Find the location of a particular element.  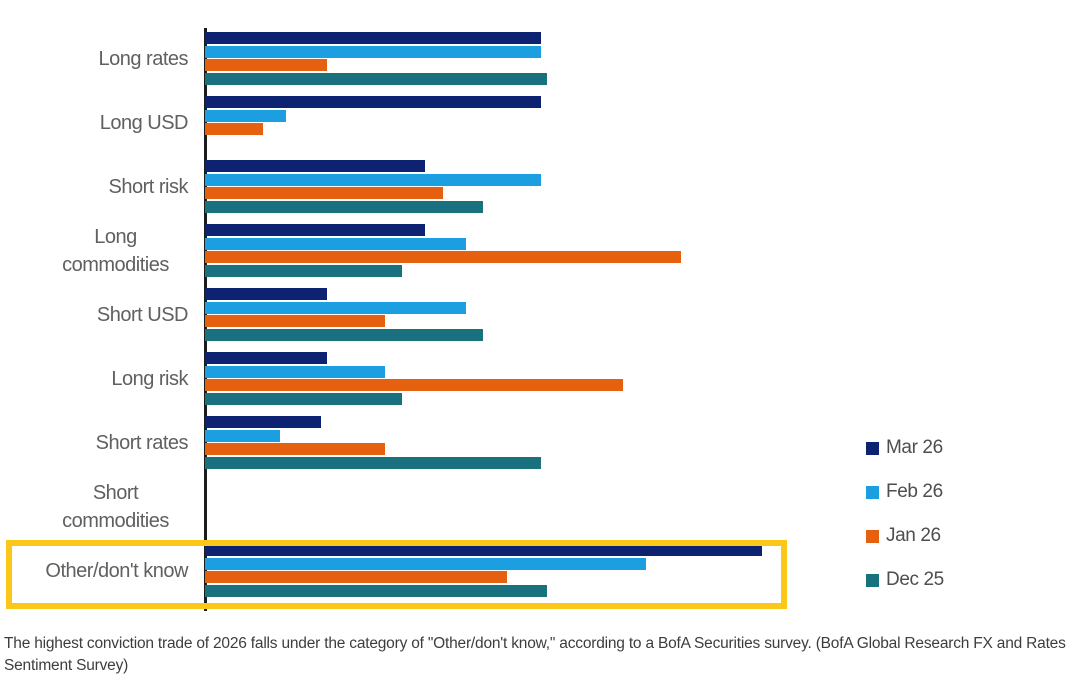

category-row: Short USD is located at coordinates (392, 315).